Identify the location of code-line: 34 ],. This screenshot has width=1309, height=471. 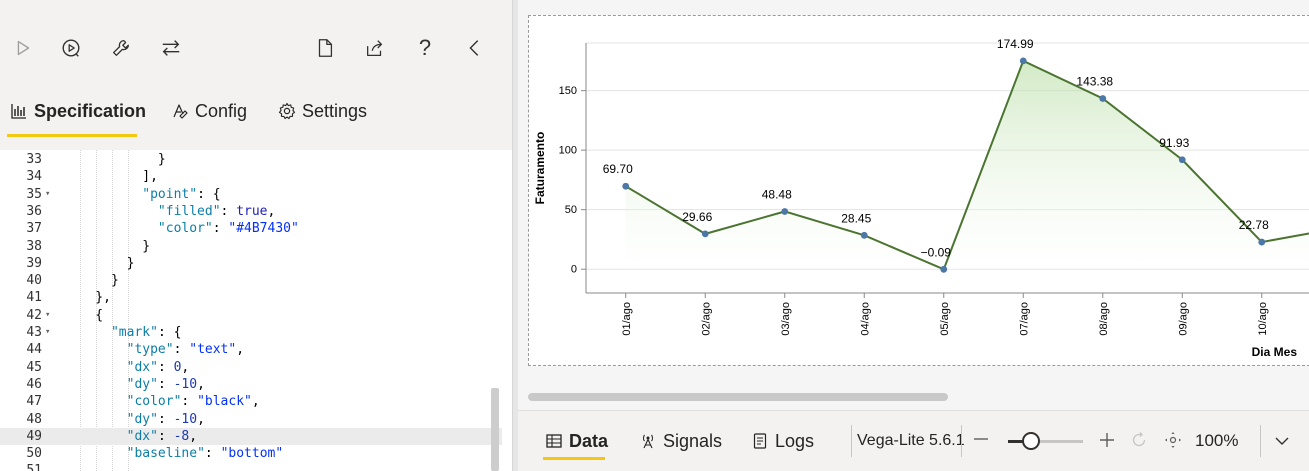
(251, 176).